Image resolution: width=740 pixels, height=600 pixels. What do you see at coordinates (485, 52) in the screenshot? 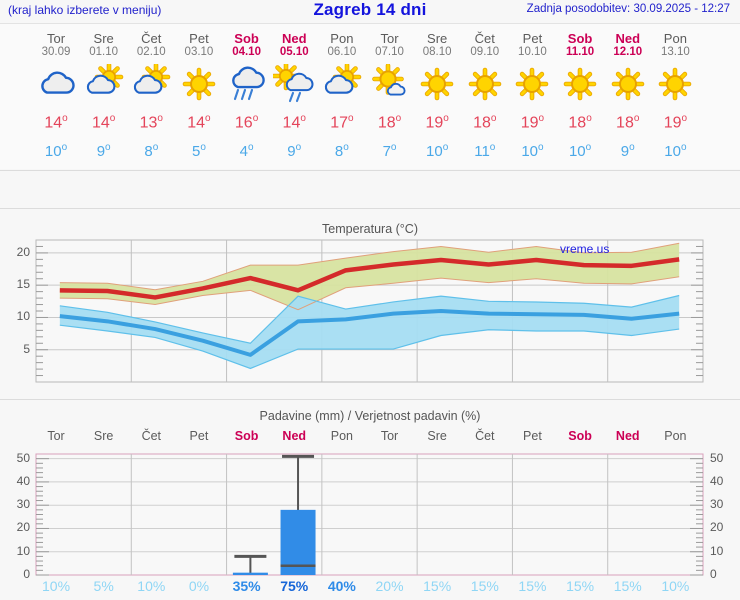
I see `day-date: 09.10` at bounding box center [485, 52].